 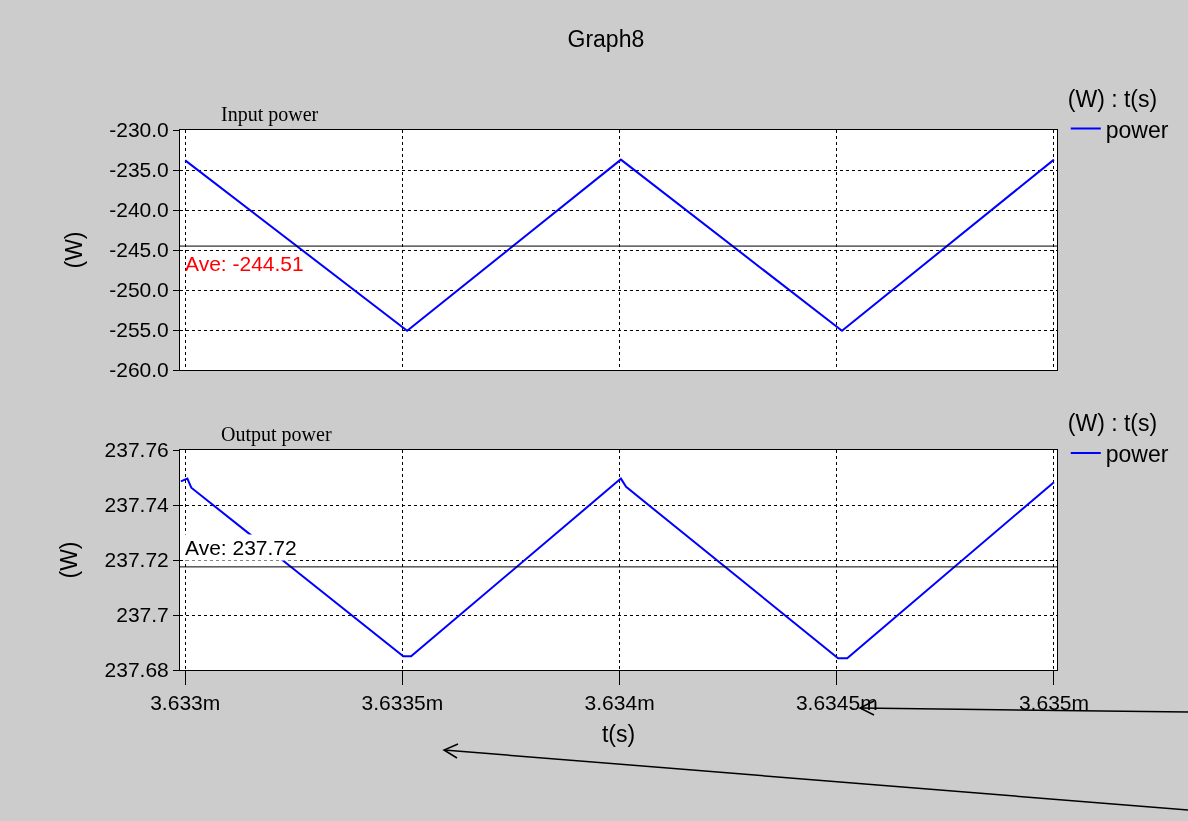 I want to click on y-tick-label: 237.7, so click(x=142, y=615).